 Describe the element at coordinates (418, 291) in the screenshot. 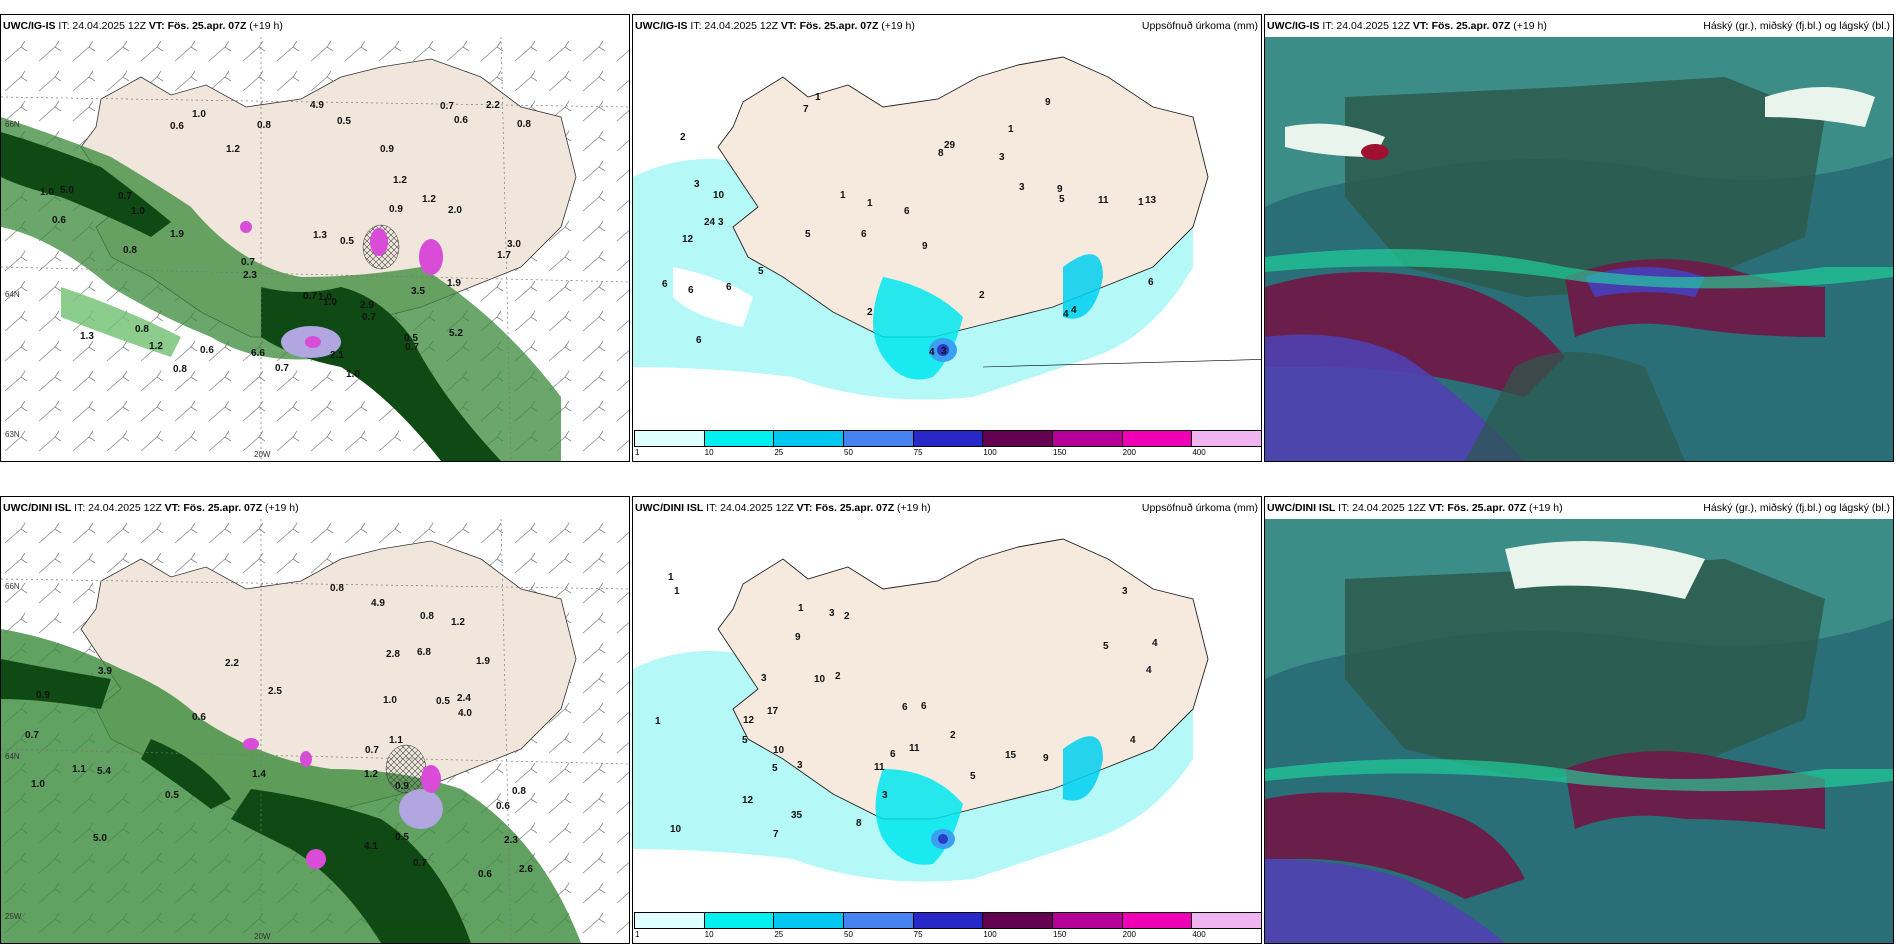

I see `map-value-label: 3.5` at that location.